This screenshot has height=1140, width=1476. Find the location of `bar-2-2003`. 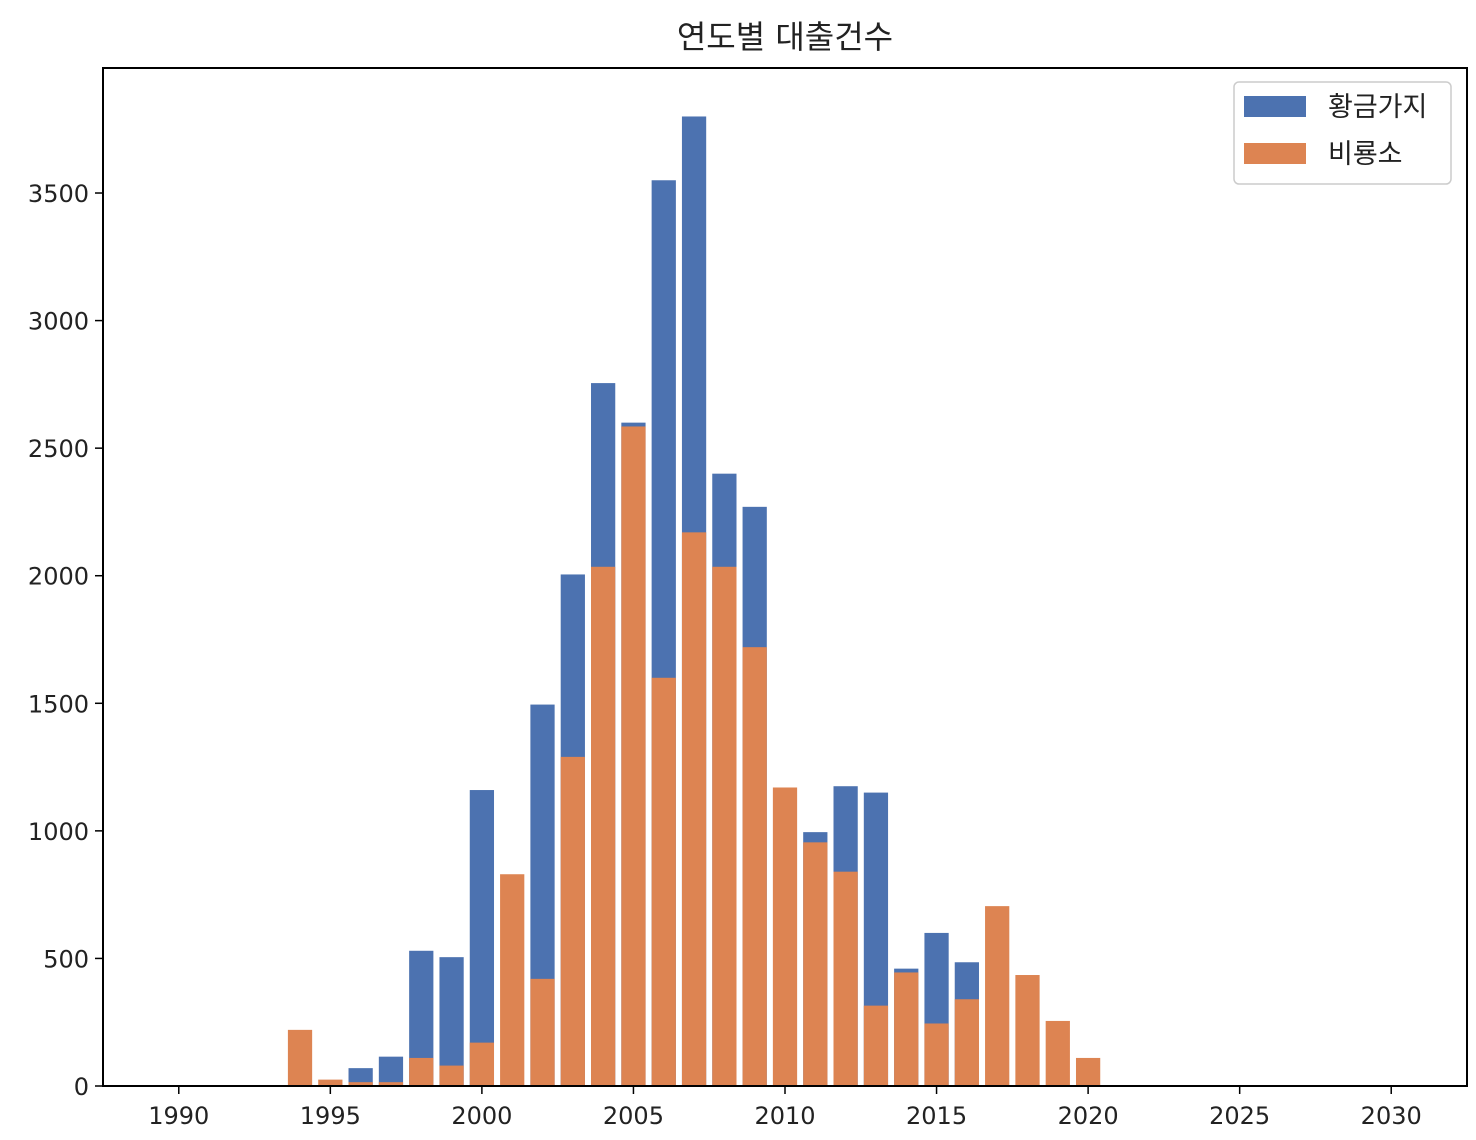

bar-2-2003 is located at coordinates (572, 921).